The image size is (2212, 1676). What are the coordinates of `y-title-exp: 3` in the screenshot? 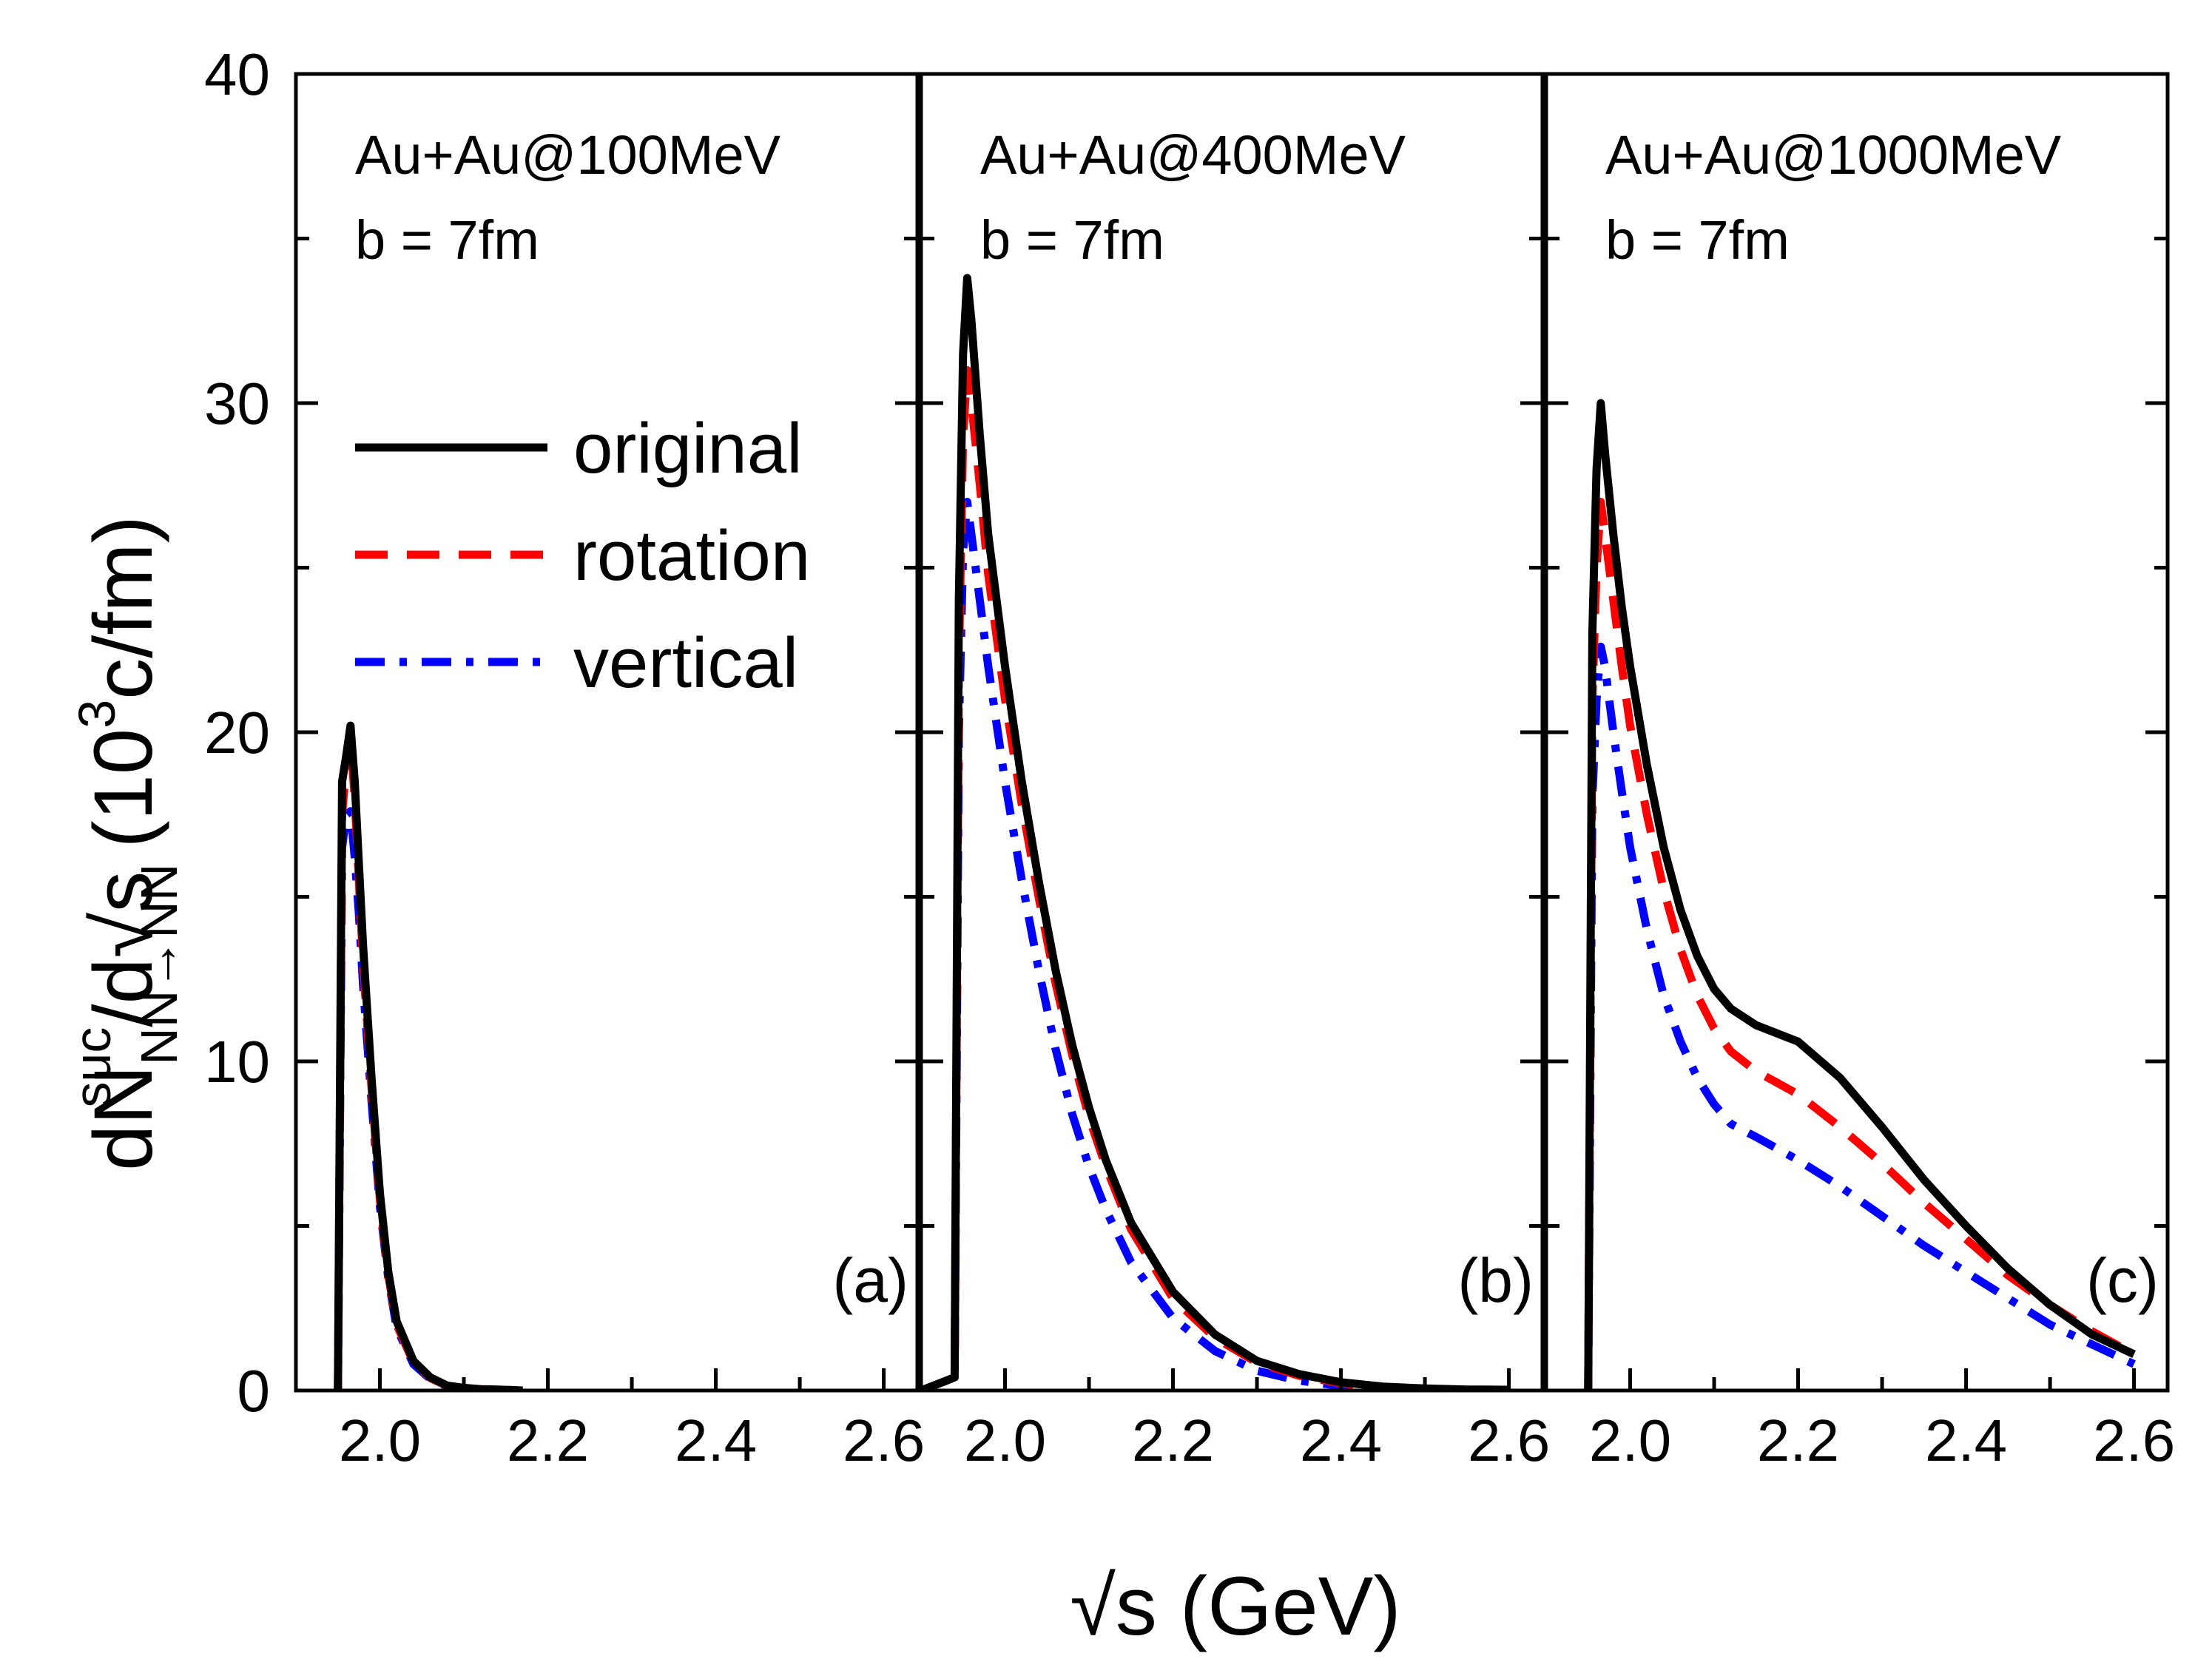 It's located at (97, 714).